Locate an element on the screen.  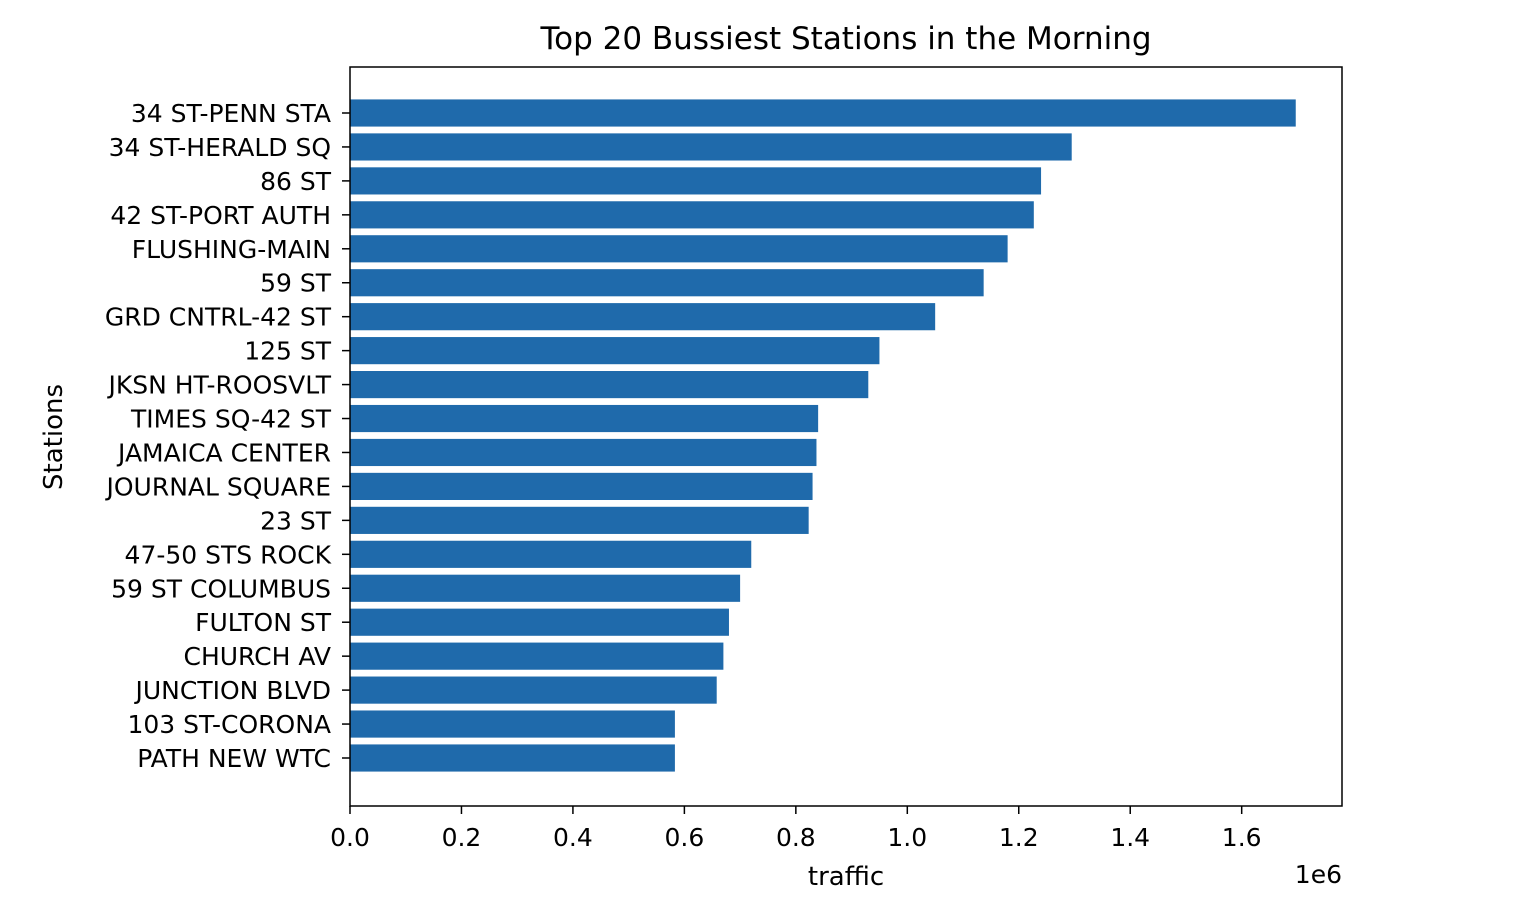
y-tick-label: 86 ST is located at coordinates (296, 181).